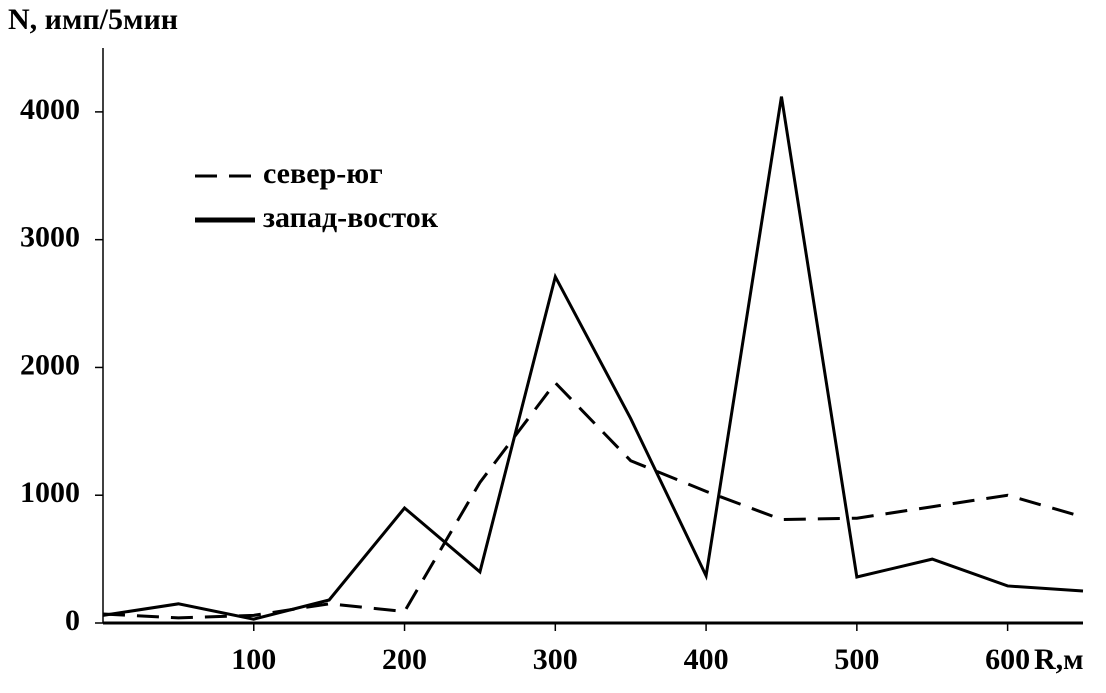 The width and height of the screenshot is (1106, 693). I want to click on legend-label: запад-восток, so click(351, 217).